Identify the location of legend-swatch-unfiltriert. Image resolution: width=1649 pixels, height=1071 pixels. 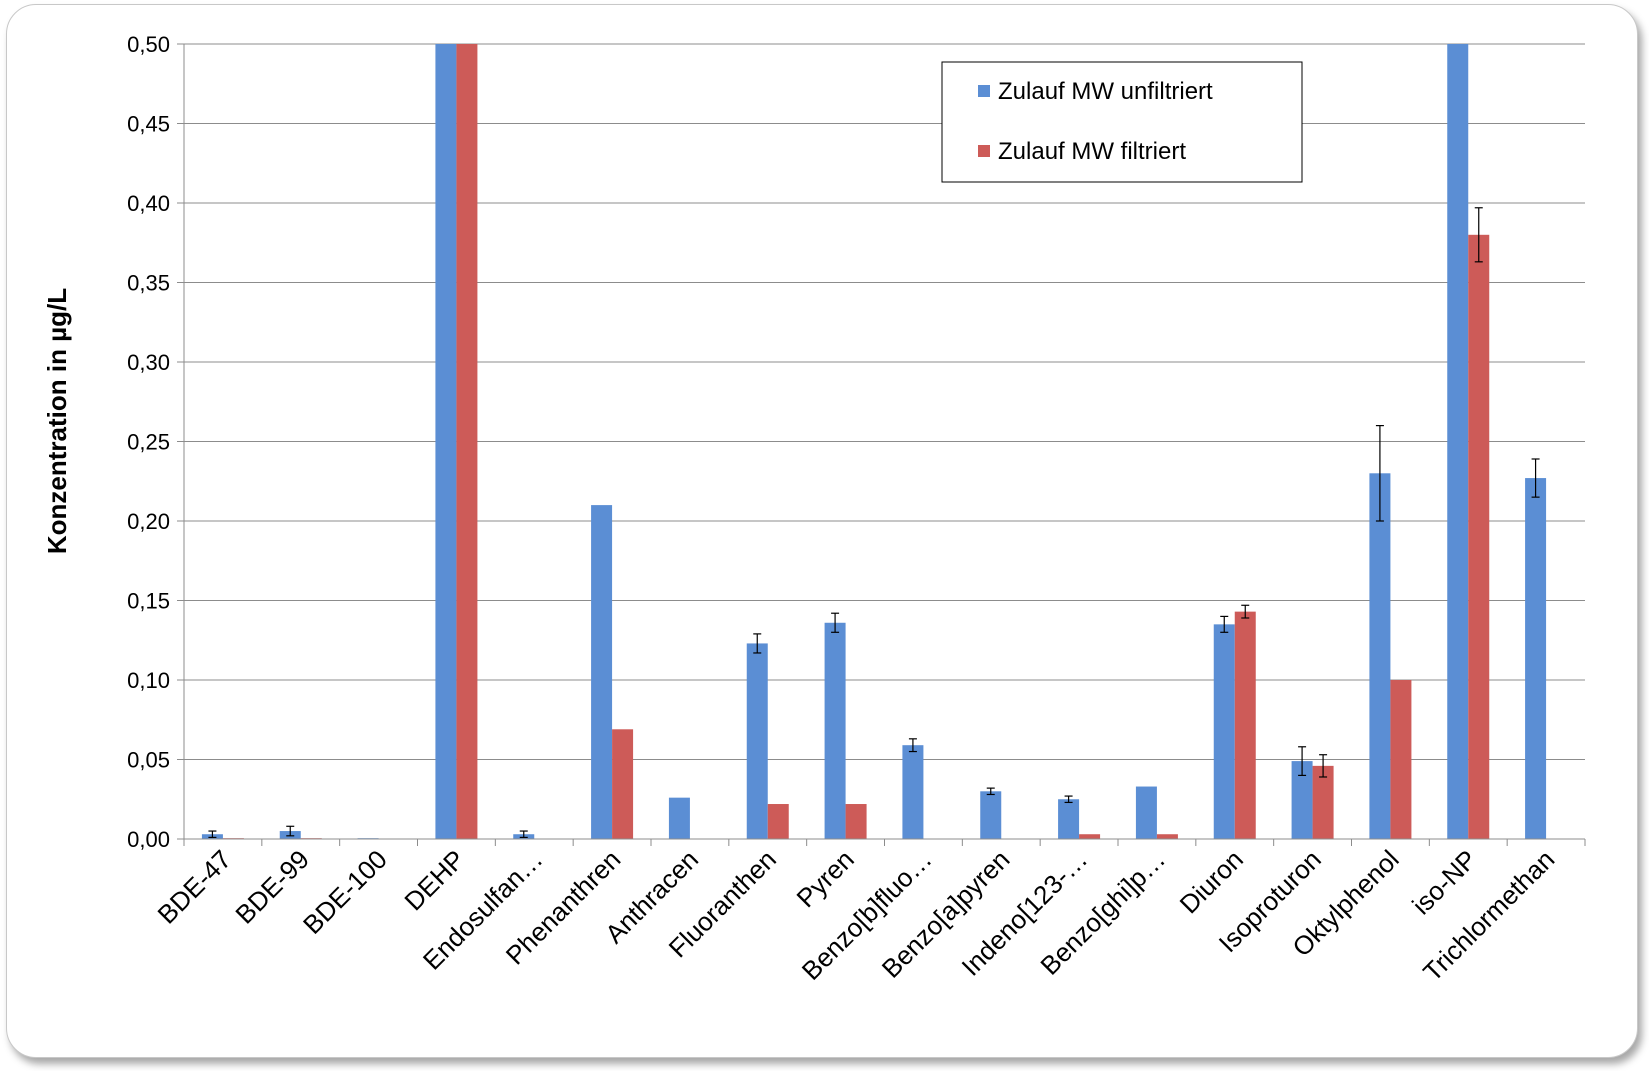
(984, 91).